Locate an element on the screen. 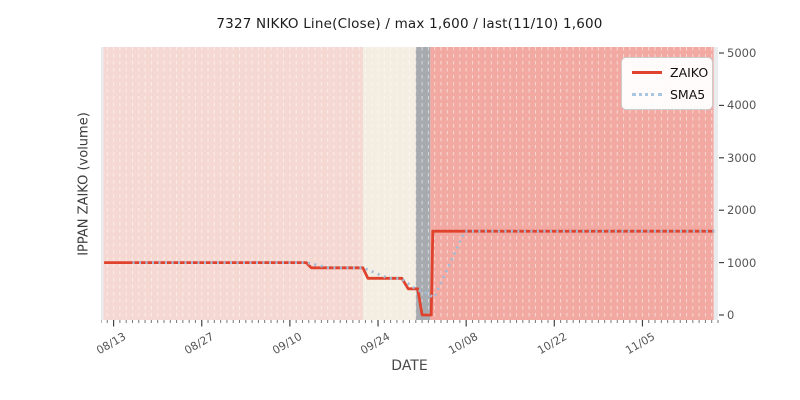  legend-item-zaiko: ZAIKO is located at coordinates (670, 72).